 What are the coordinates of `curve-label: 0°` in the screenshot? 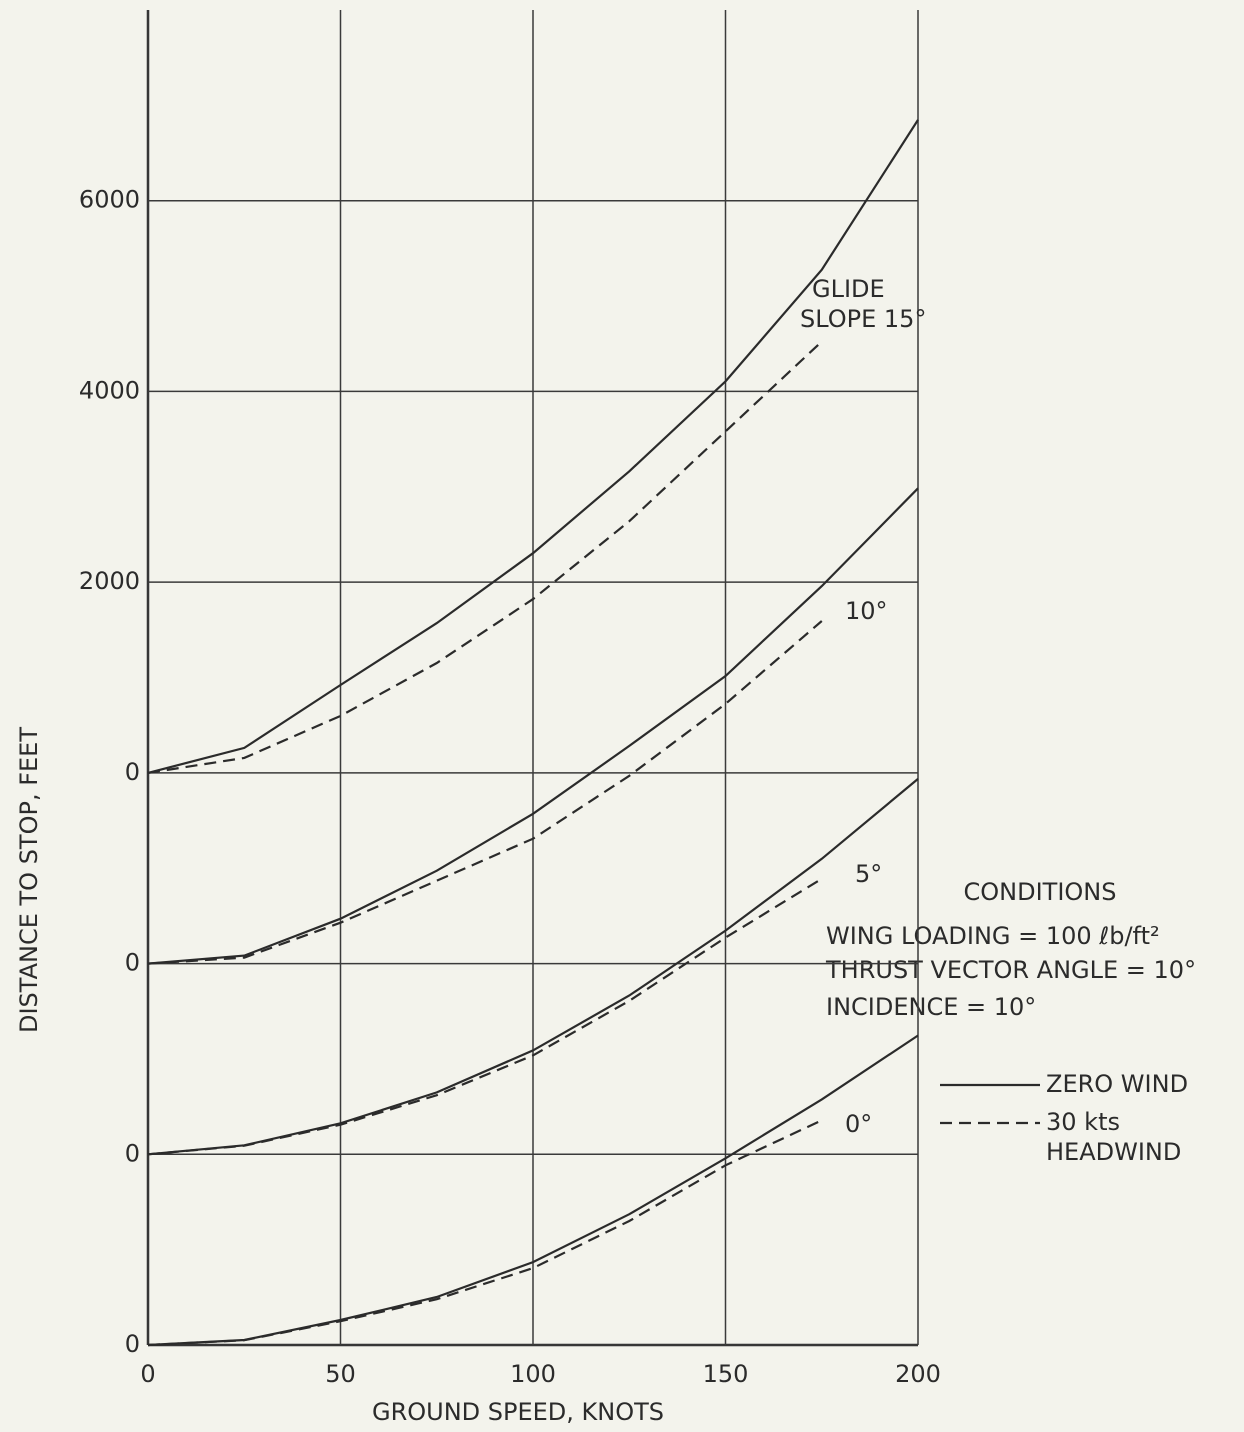 It's located at (858, 1124).